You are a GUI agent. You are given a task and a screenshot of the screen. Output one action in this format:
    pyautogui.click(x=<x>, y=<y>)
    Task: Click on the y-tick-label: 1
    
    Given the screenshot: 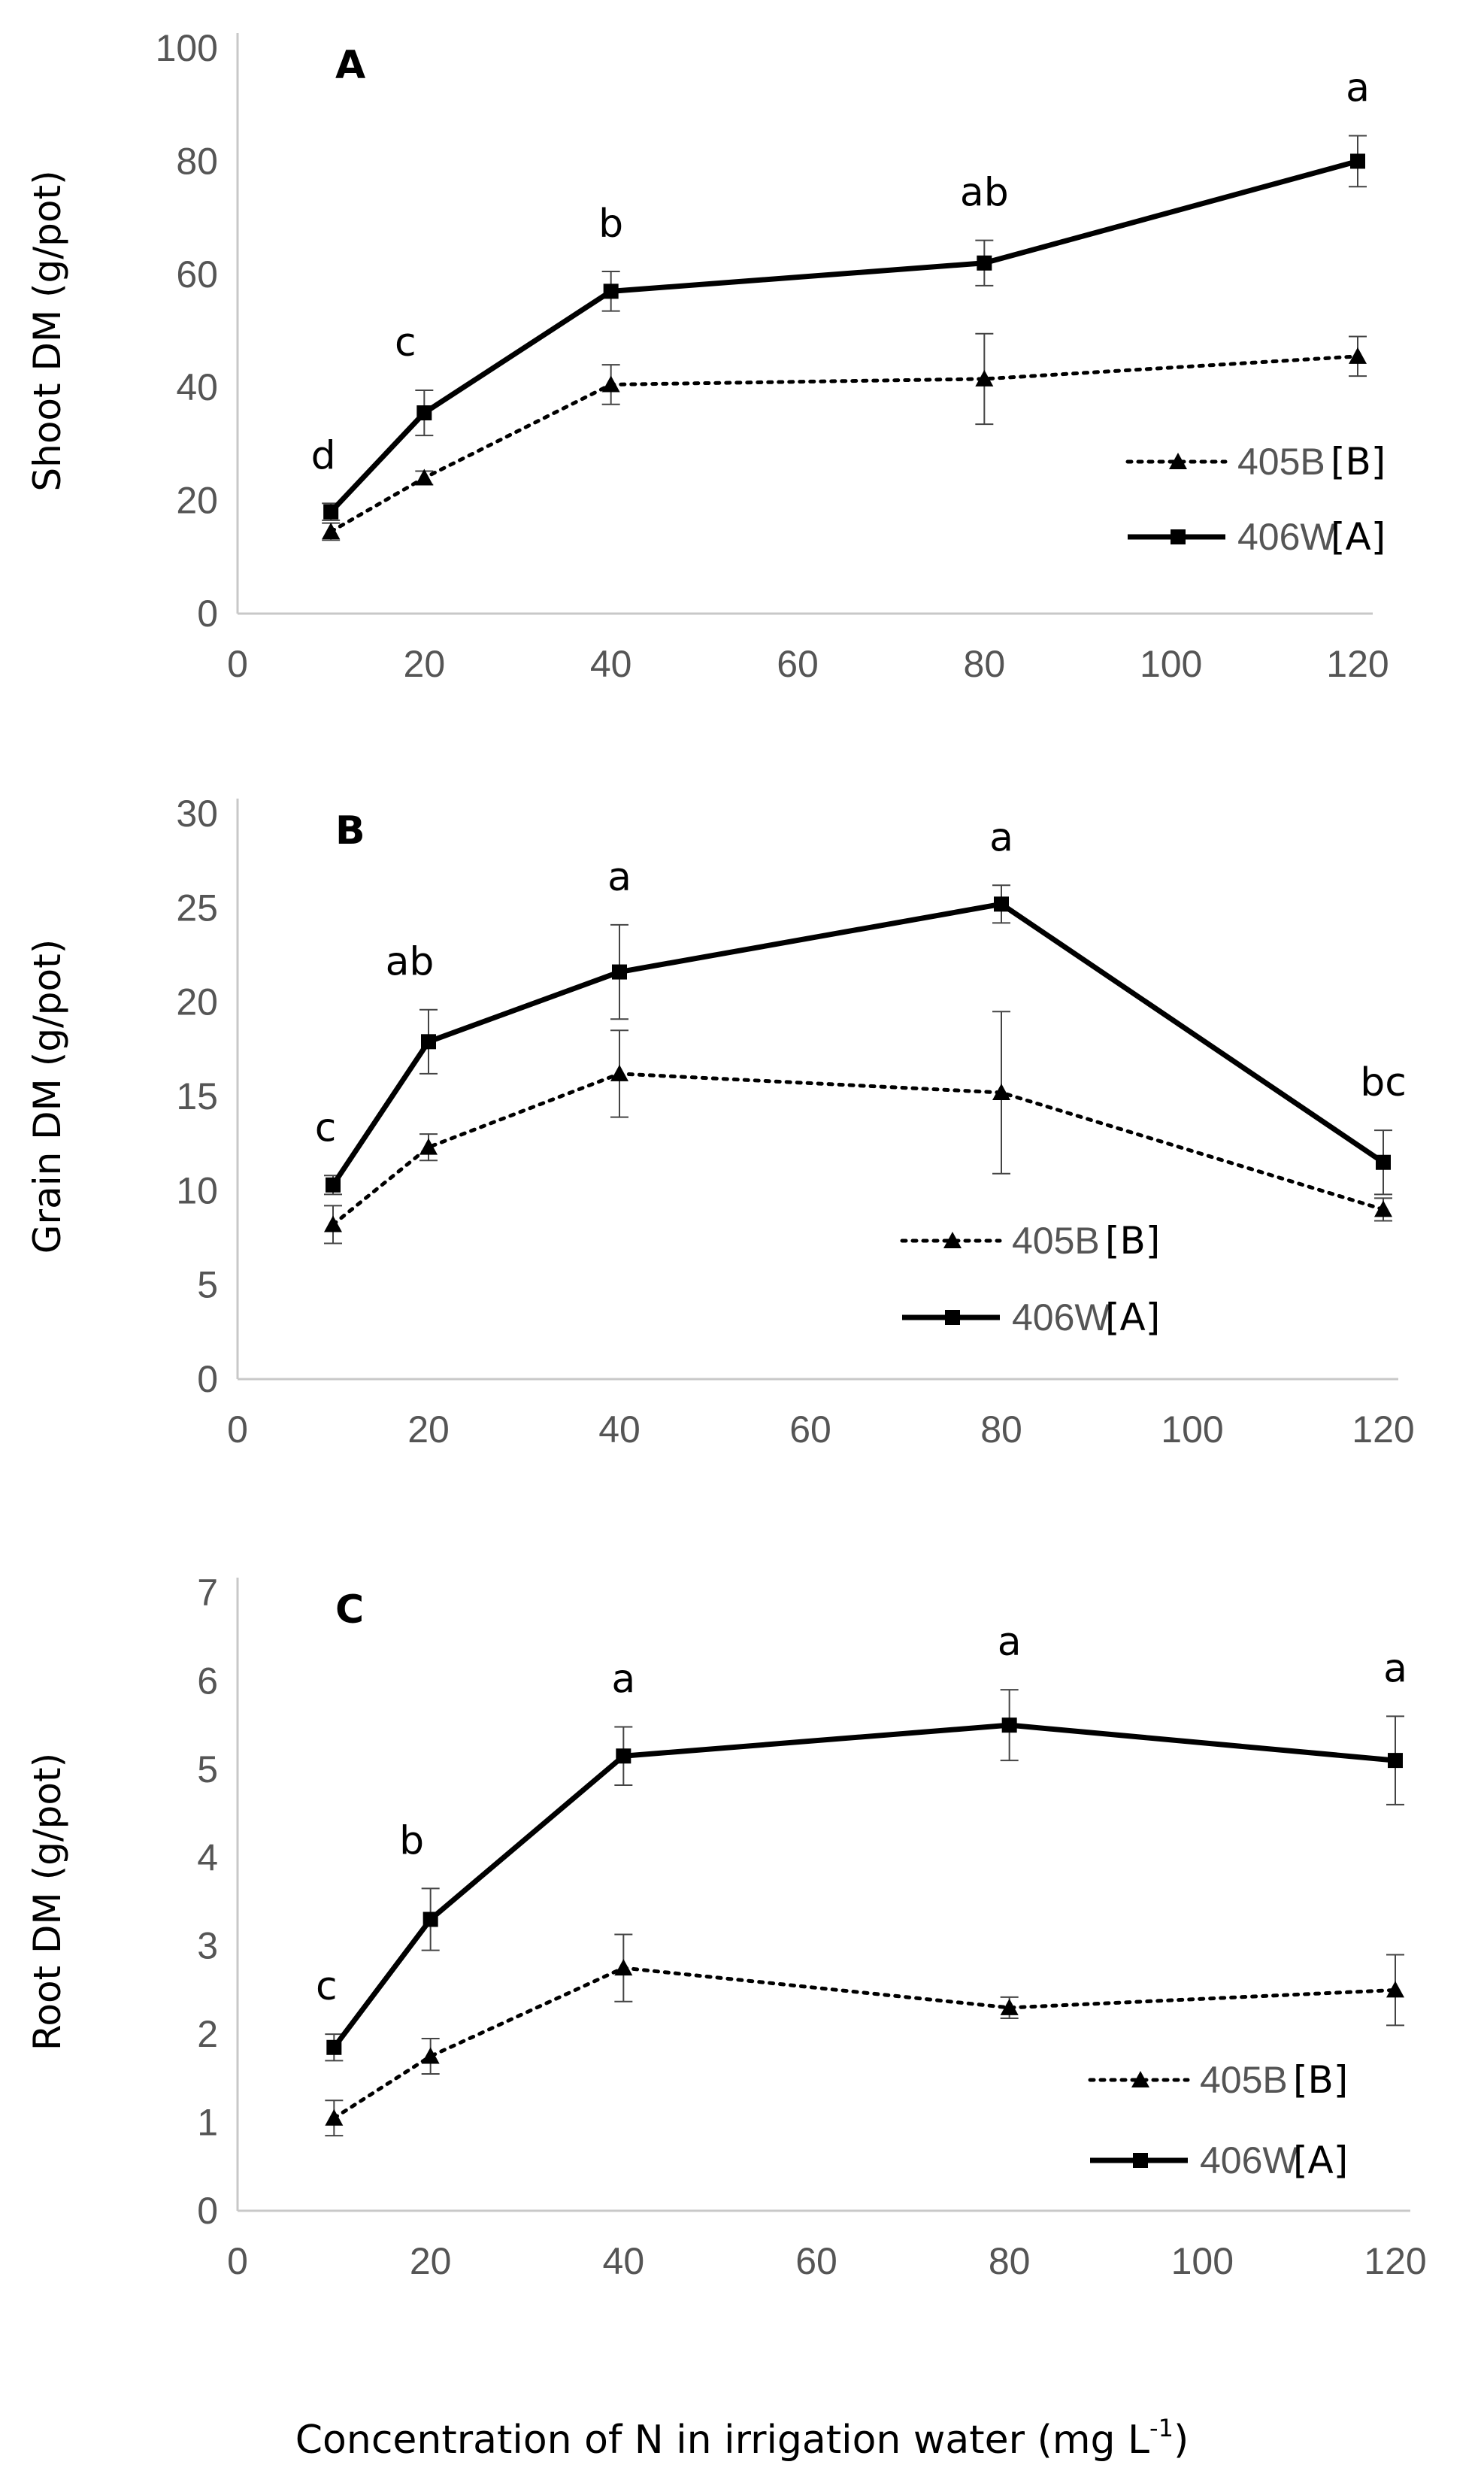 What is the action you would take?
    pyautogui.click(x=208, y=2123)
    